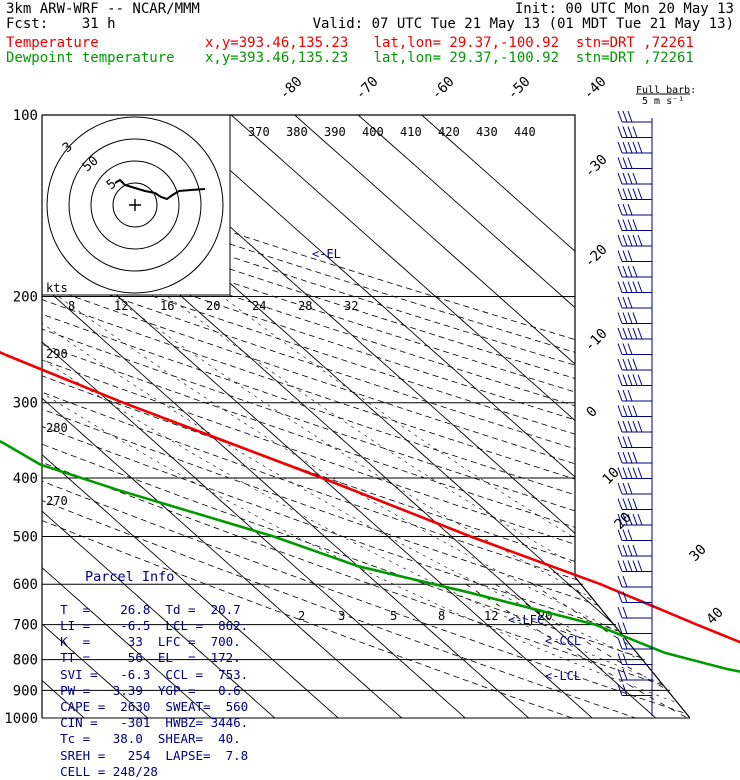  What do you see at coordinates (698, 553) in the screenshot?
I see `isotherm-right-label: 30` at bounding box center [698, 553].